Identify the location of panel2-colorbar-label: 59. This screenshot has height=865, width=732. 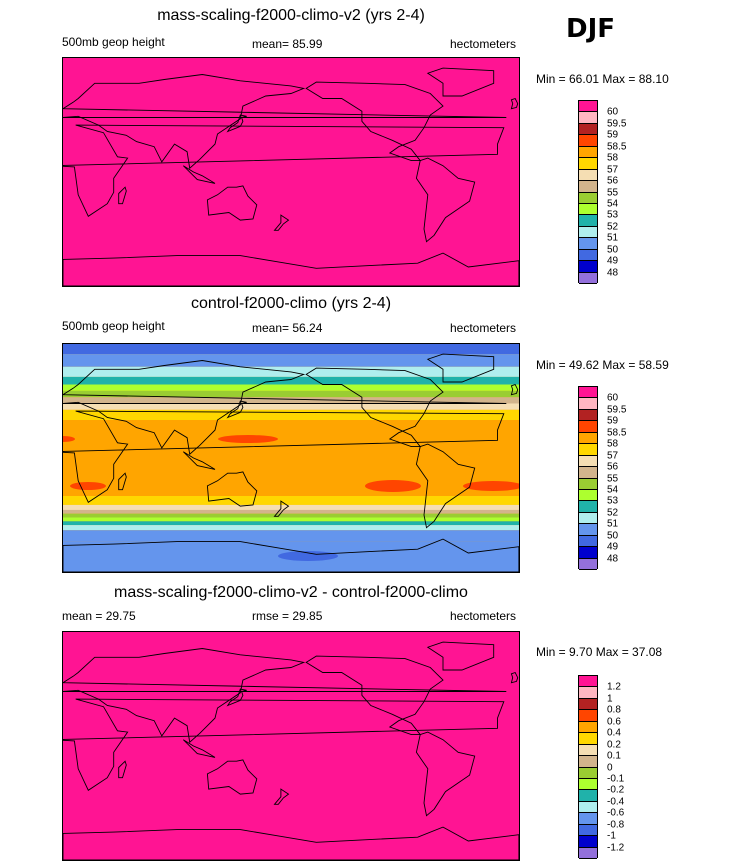
(613, 421).